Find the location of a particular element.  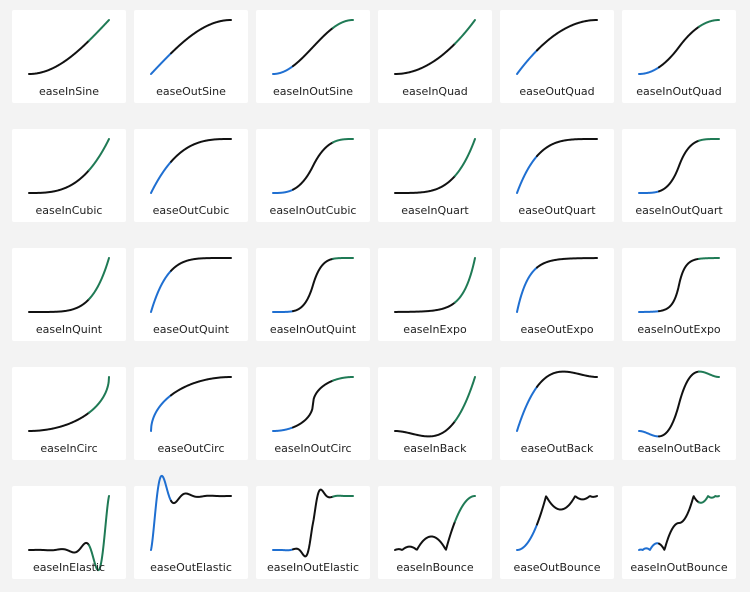

card-label: easeInQuart is located at coordinates (435, 210).